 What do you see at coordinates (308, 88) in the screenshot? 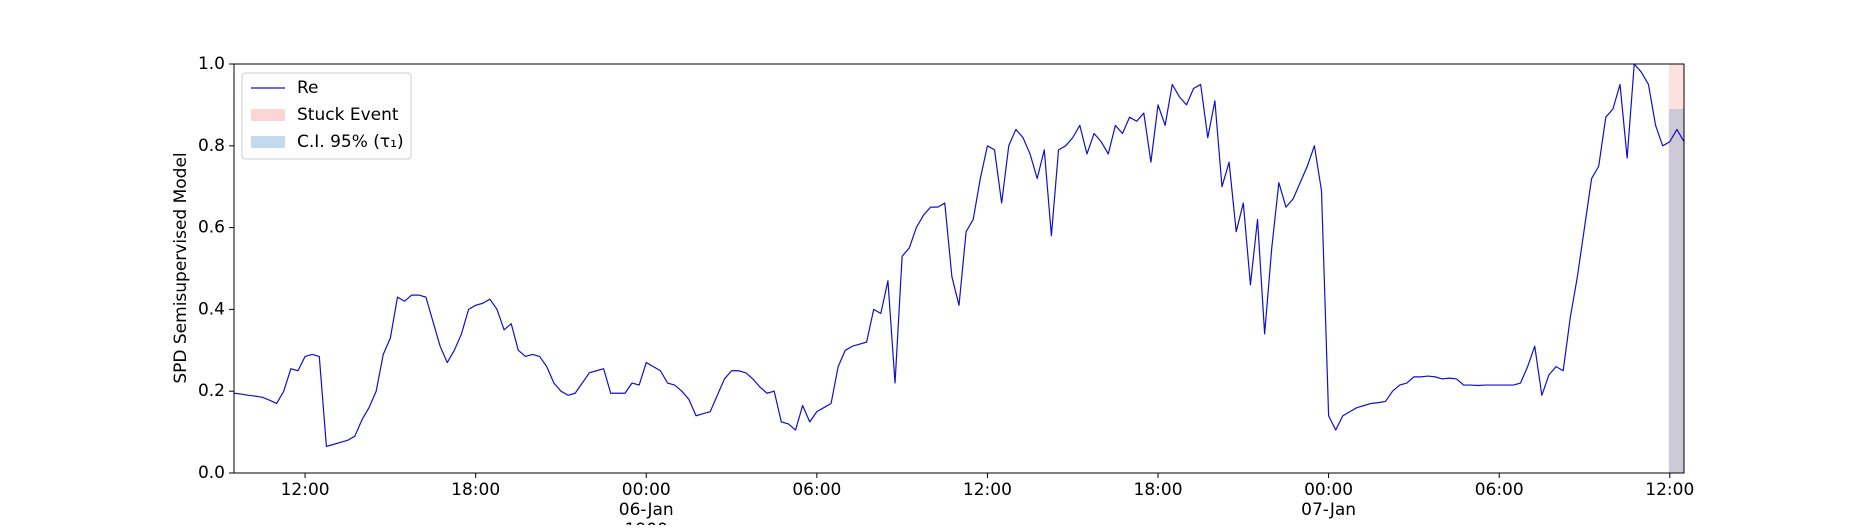
I see `legend-label: Re` at bounding box center [308, 88].